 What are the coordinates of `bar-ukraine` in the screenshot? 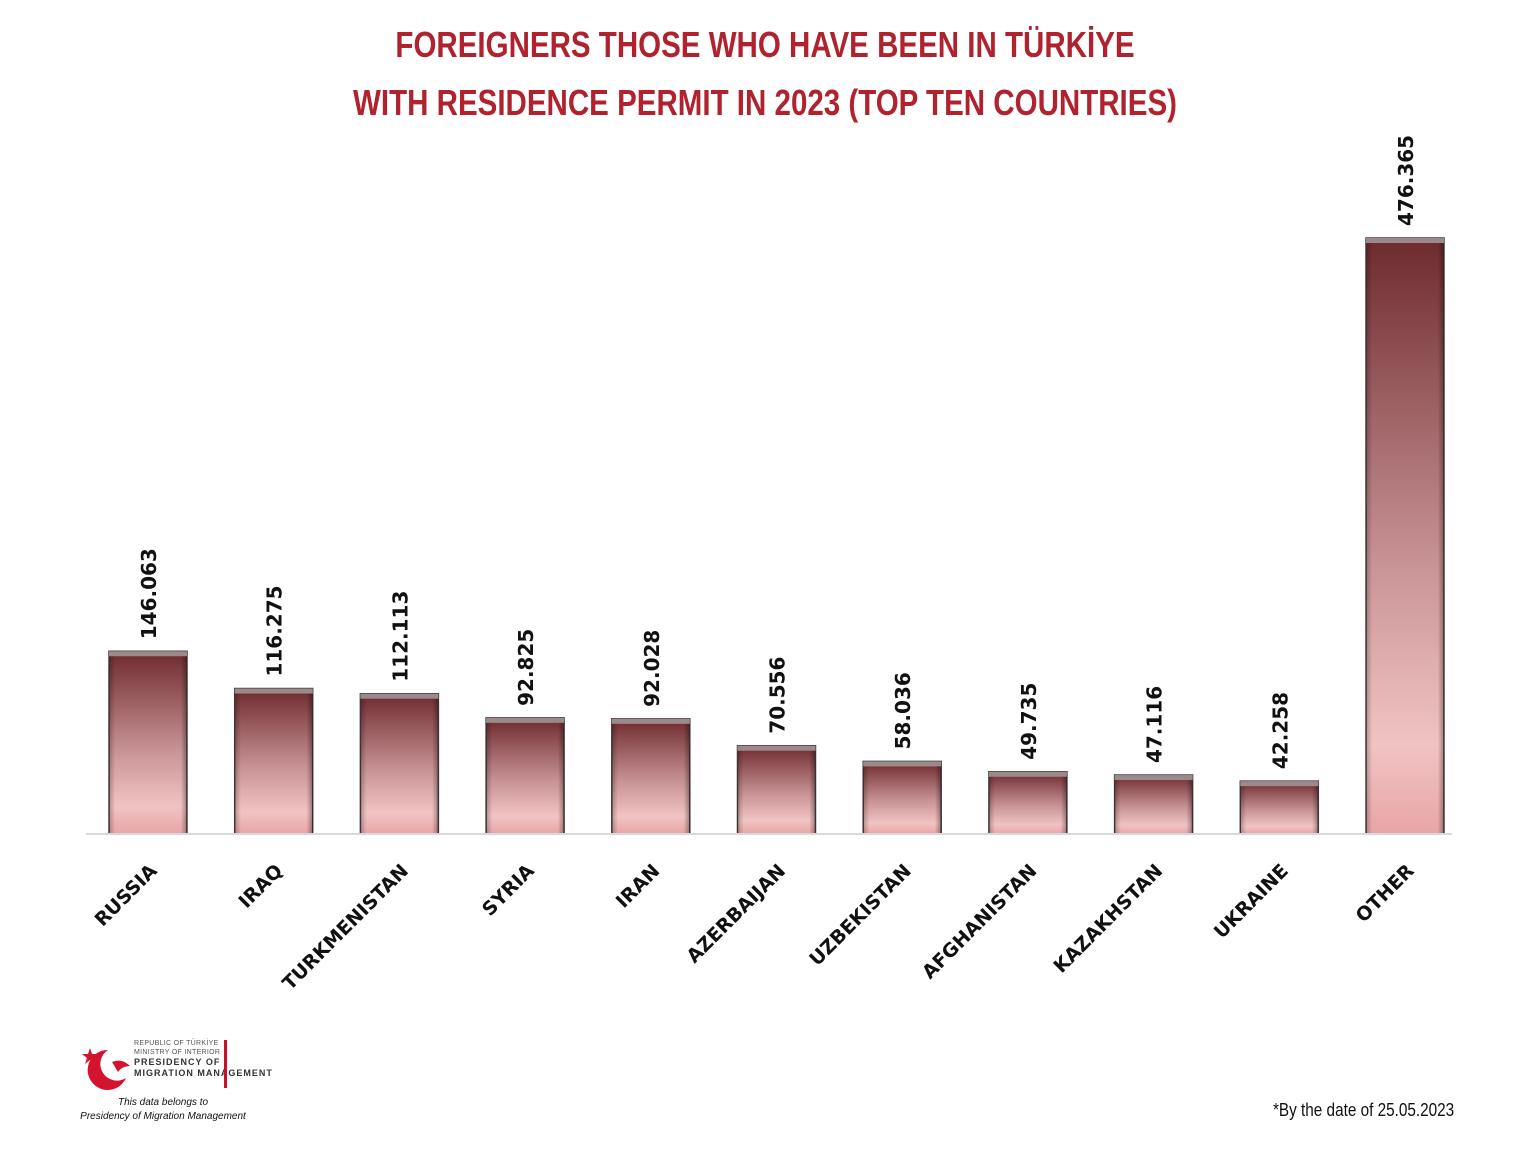 It's located at (1279, 807).